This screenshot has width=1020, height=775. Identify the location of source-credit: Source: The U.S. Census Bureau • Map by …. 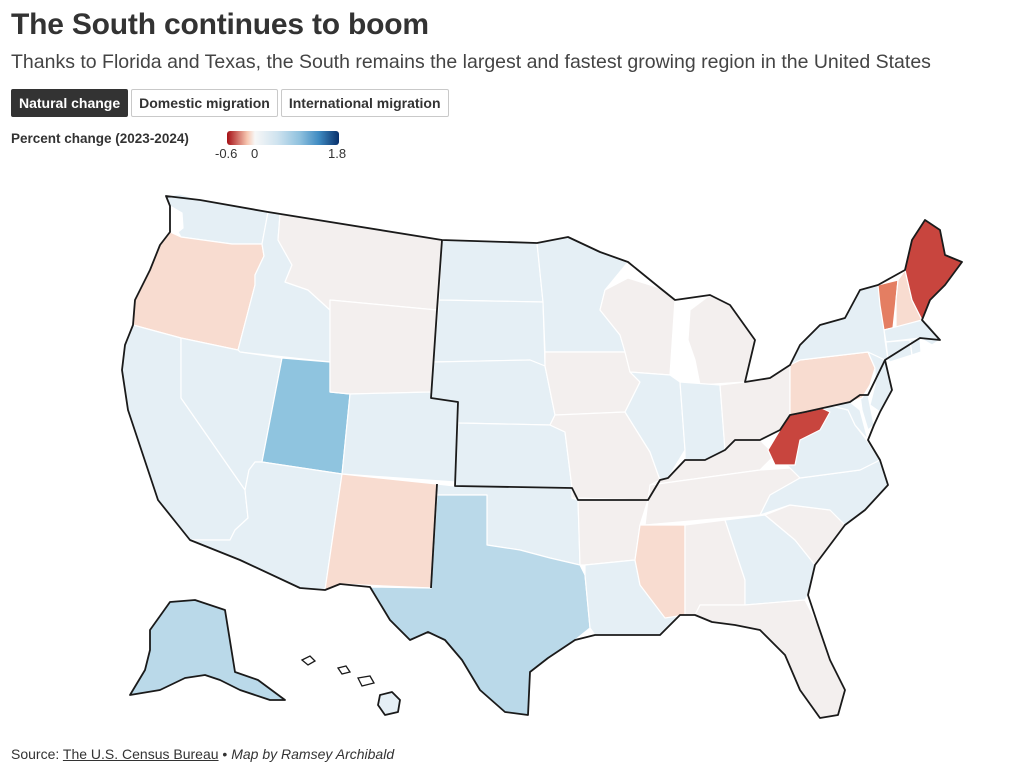
(202, 754).